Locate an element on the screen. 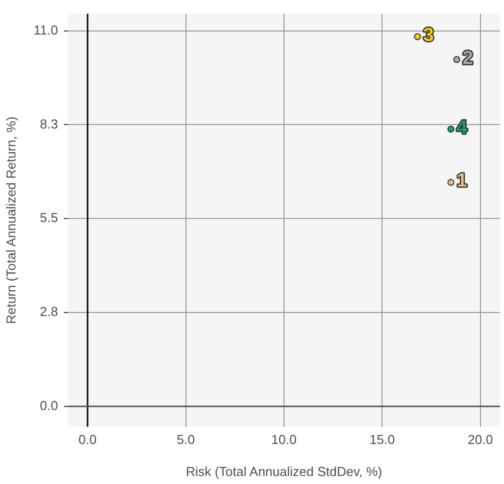 Image resolution: width=504 pixels, height=484 pixels. y-tick-label: 2.8 is located at coordinates (49, 312).